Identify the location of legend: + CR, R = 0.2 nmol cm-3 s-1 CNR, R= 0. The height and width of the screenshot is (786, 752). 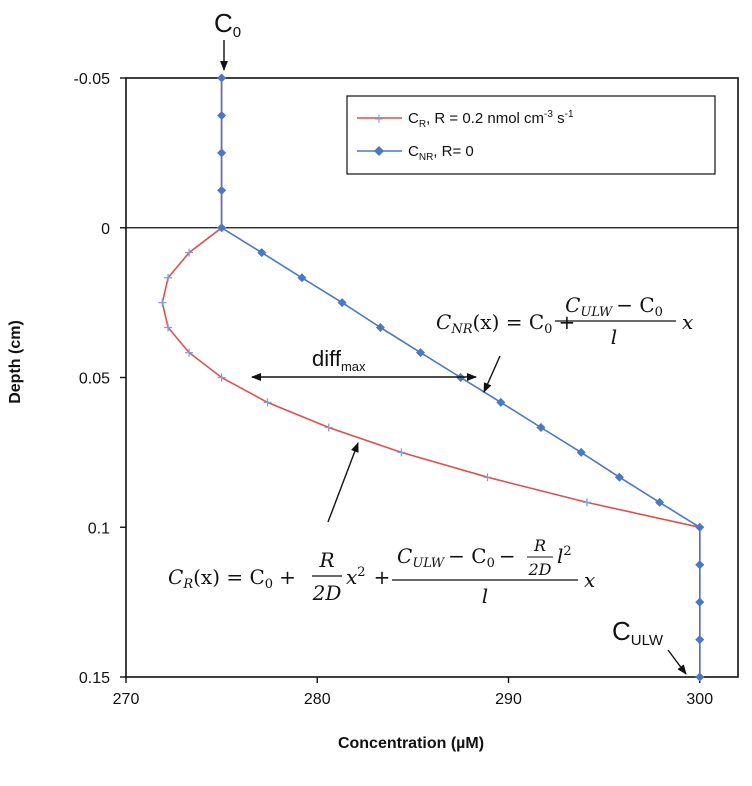
(531, 135).